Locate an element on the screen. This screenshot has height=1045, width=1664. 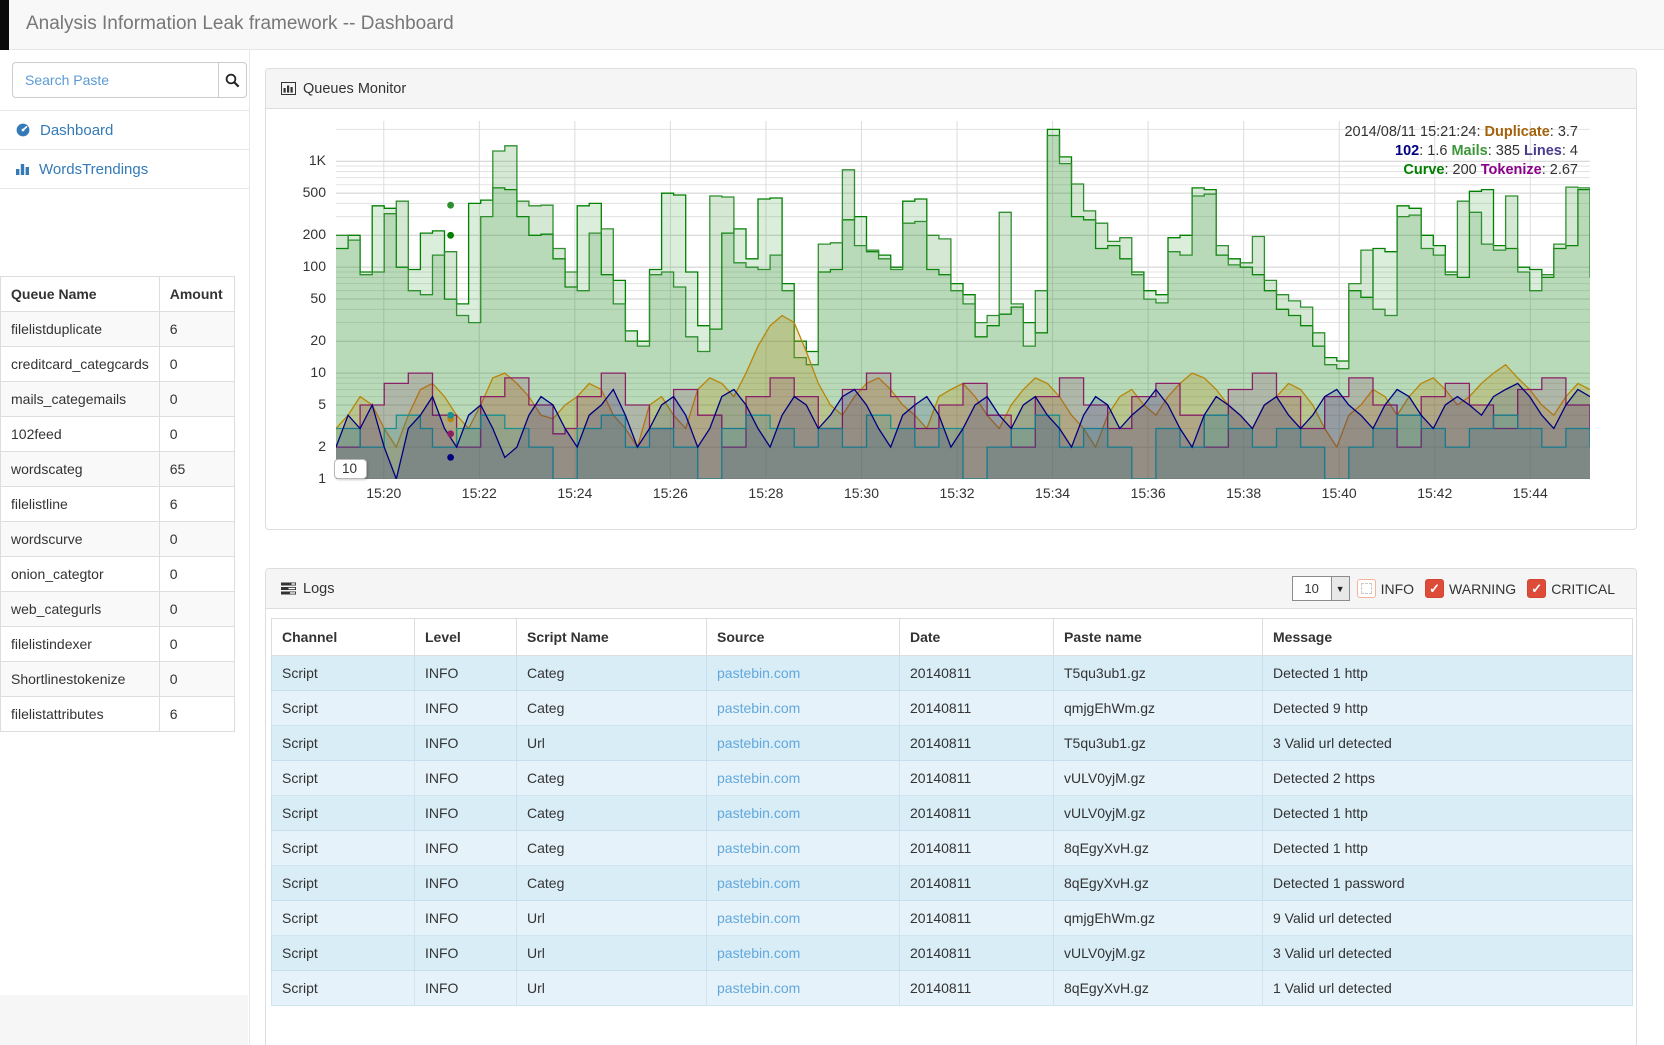
filter-label: WARNING is located at coordinates (1483, 588).